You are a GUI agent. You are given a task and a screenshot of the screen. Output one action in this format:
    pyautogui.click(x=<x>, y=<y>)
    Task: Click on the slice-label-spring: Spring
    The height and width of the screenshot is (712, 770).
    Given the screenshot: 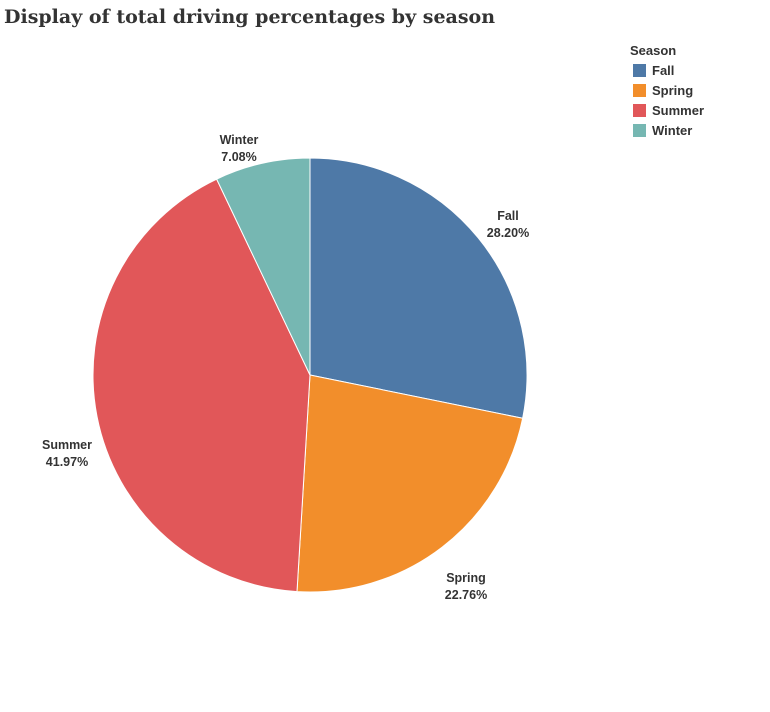 What is the action you would take?
    pyautogui.click(x=466, y=578)
    